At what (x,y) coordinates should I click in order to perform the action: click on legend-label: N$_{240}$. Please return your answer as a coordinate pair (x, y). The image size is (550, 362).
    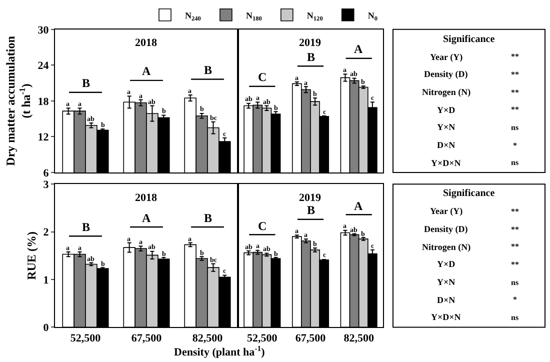
    Looking at the image, I should click on (193, 16).